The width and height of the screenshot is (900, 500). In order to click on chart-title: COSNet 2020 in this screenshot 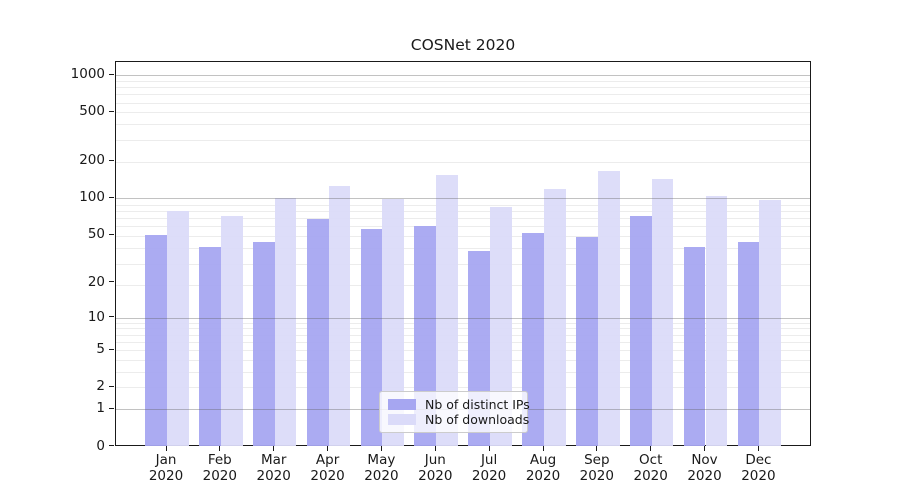, I will do `click(463, 45)`.